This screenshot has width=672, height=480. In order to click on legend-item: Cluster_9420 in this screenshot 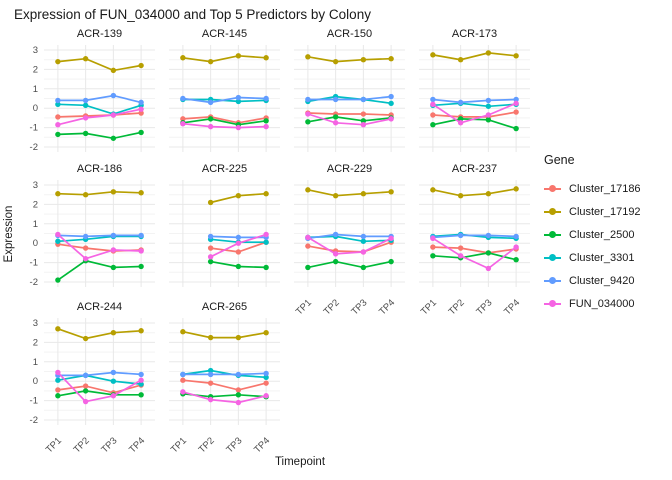, I will do `click(592, 280)`.